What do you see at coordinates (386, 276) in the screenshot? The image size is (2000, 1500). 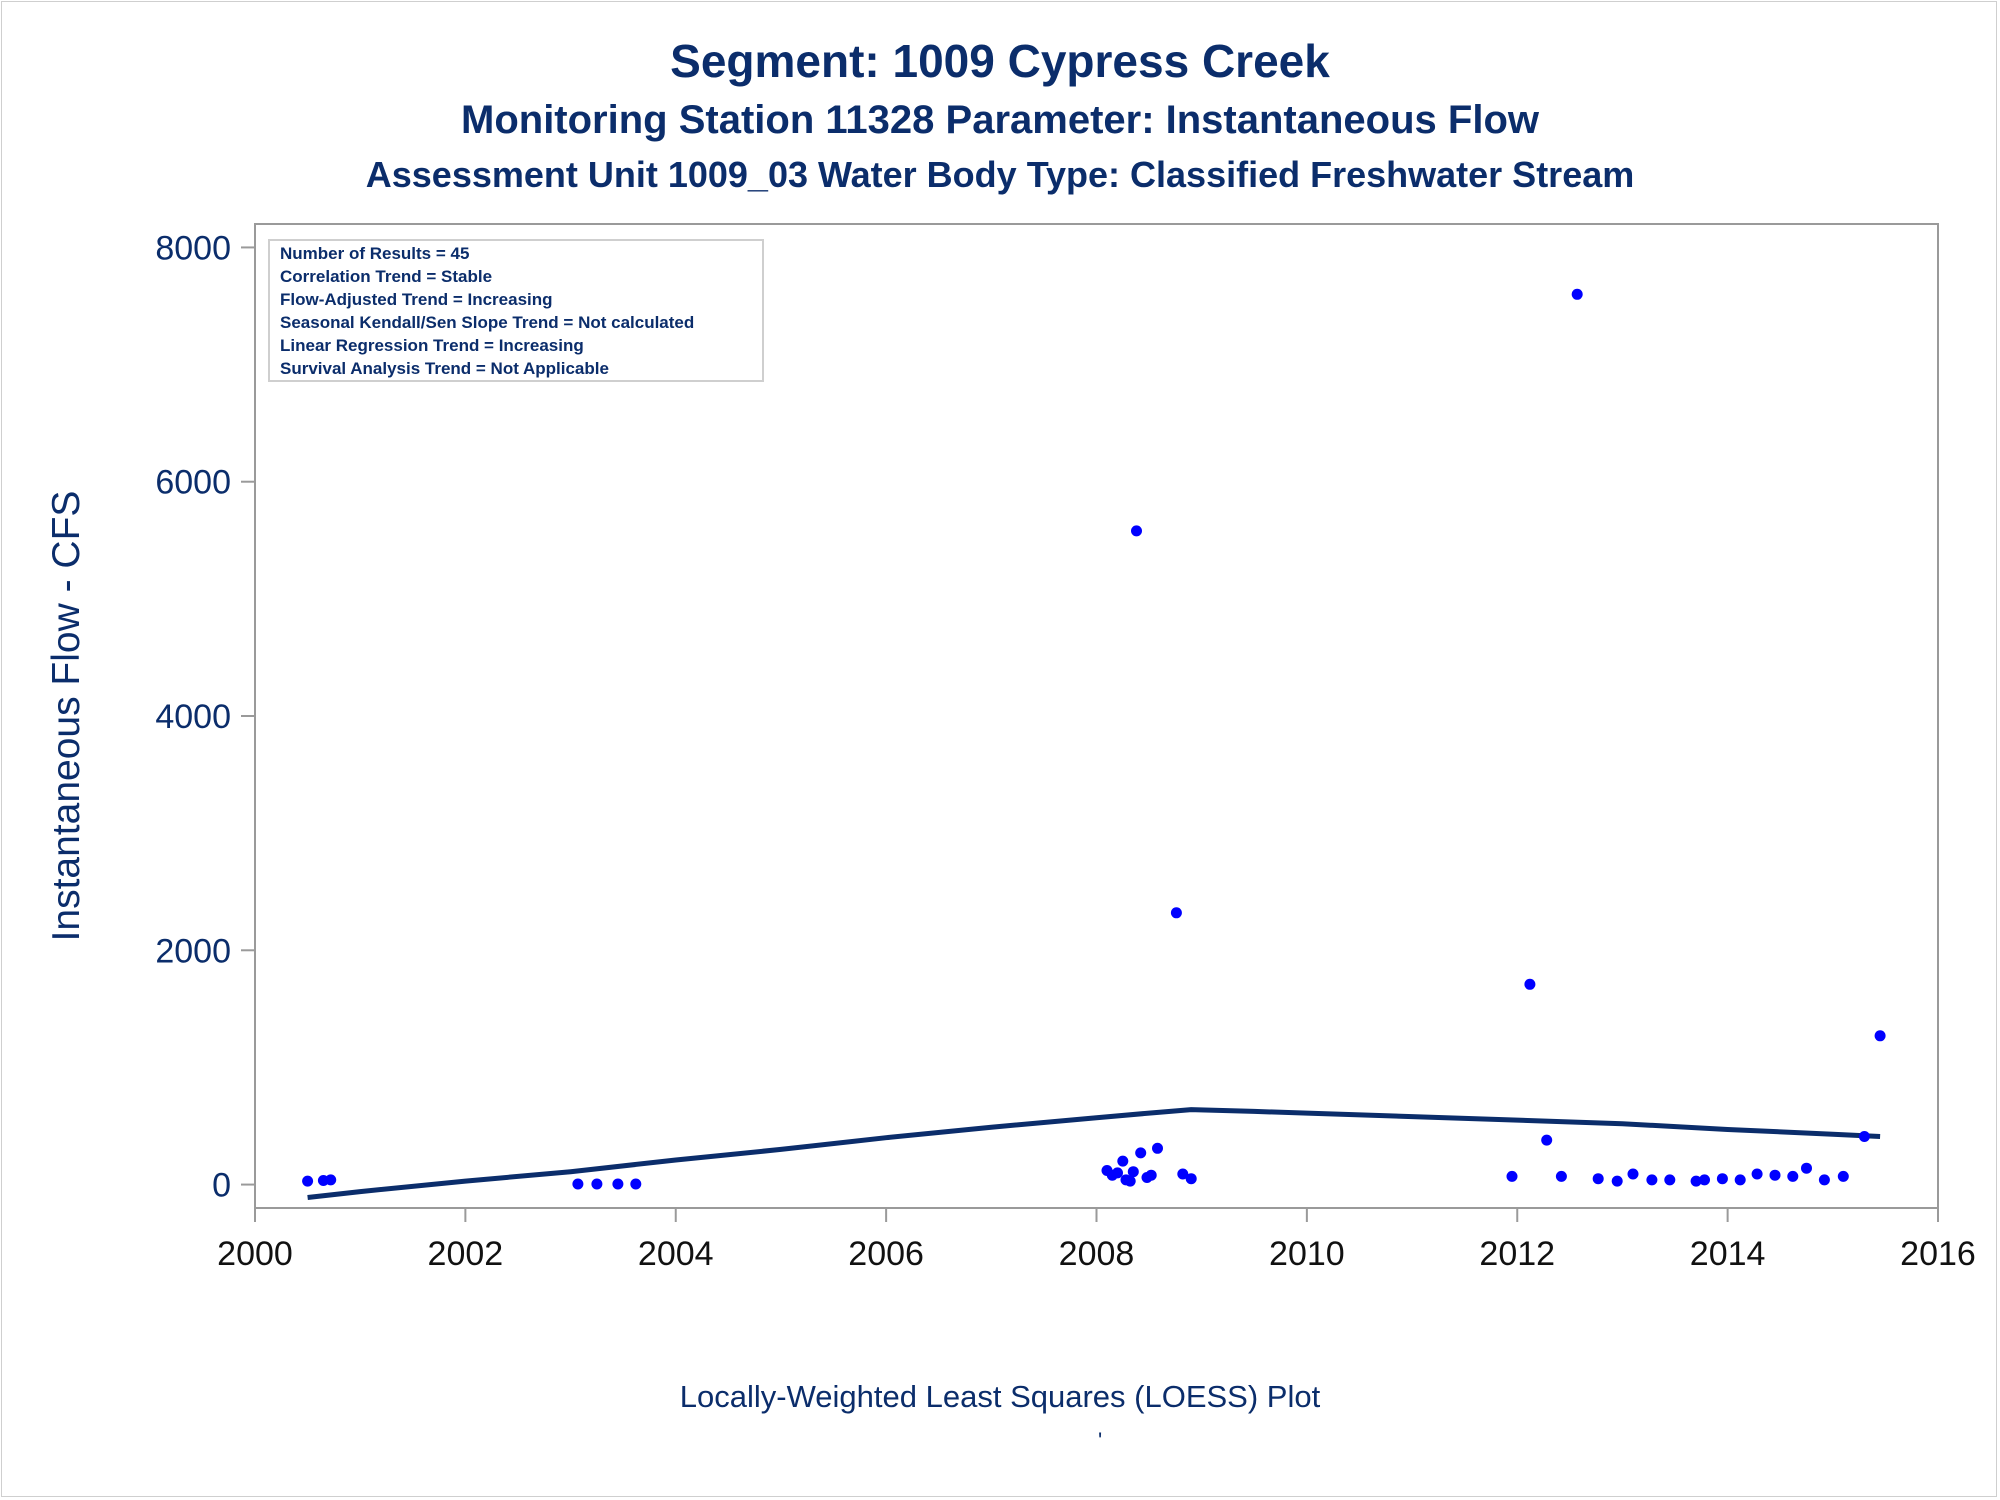 I see `stats-line: Correlation Trend = Stable` at bounding box center [386, 276].